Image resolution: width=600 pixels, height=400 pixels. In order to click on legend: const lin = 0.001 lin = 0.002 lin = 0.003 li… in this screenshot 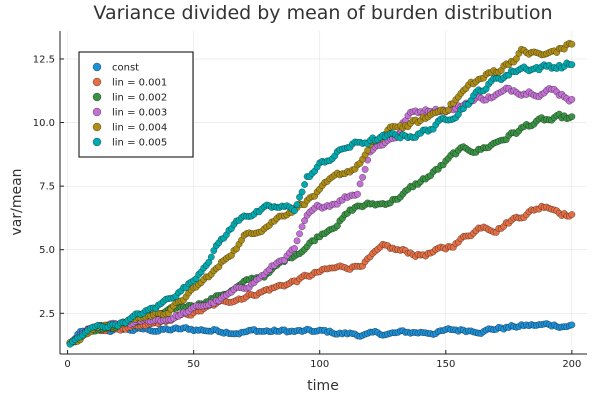, I will do `click(136, 104)`.